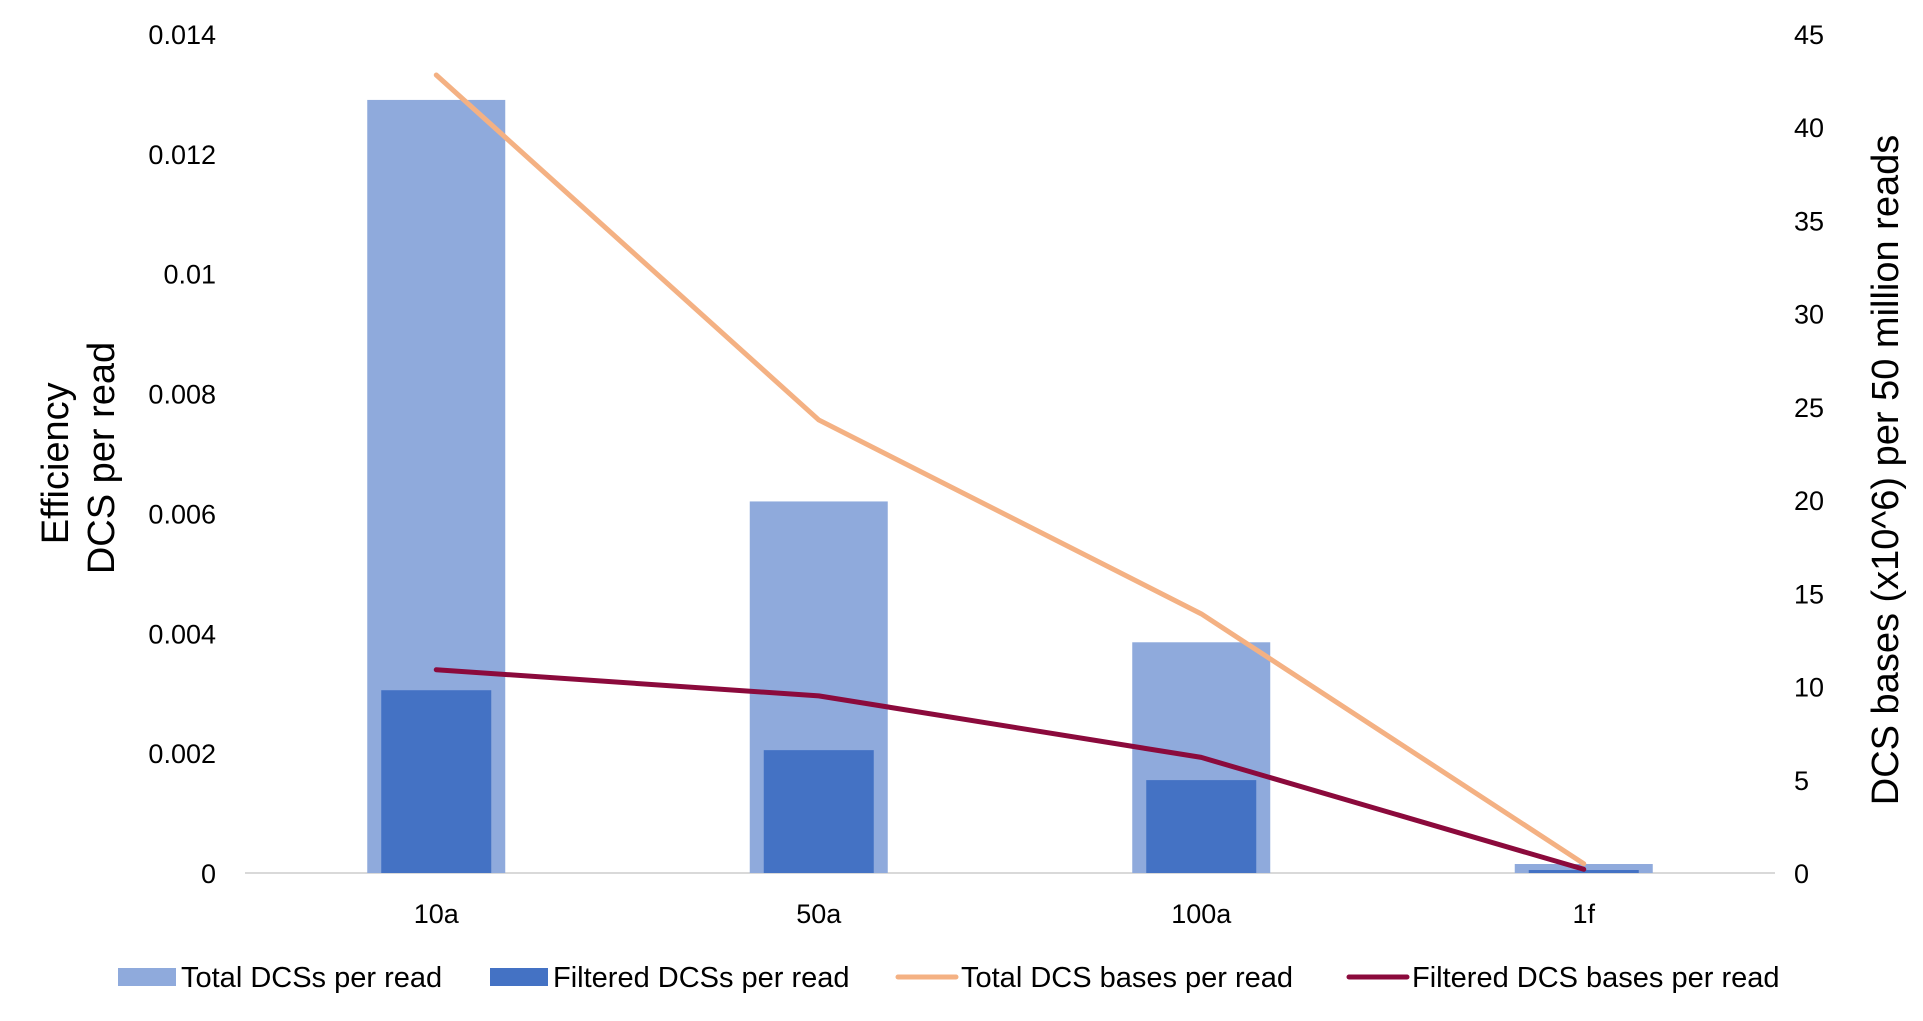  What do you see at coordinates (1201, 826) in the screenshot?
I see `bar-filtered-dcs-100a` at bounding box center [1201, 826].